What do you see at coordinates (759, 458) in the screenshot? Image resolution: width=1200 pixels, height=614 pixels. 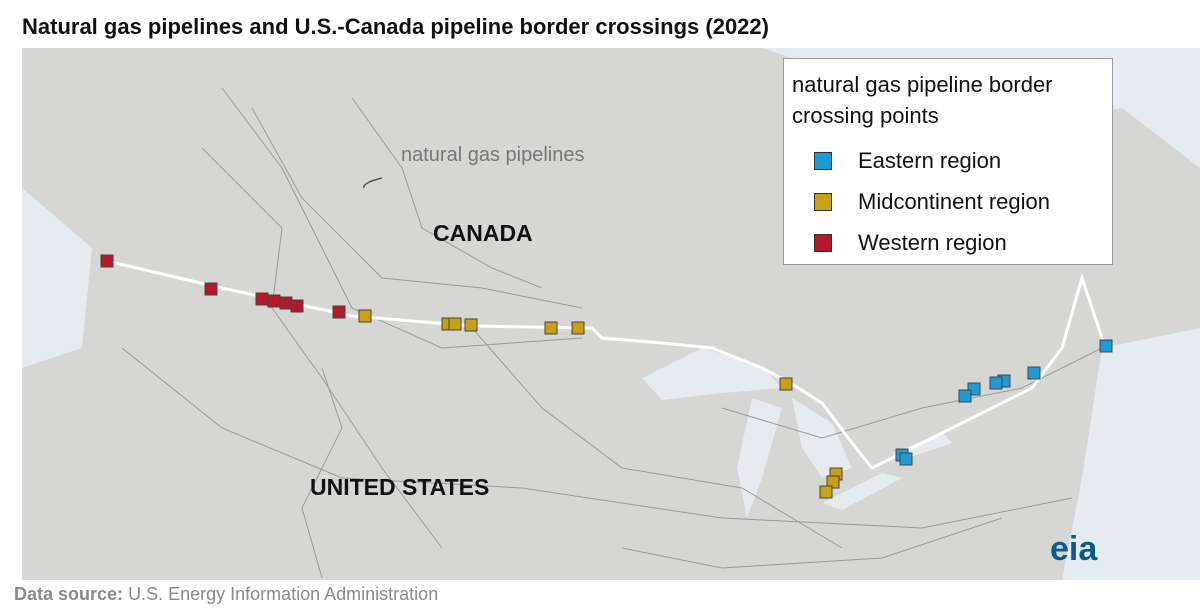 I see `lake-michigan` at bounding box center [759, 458].